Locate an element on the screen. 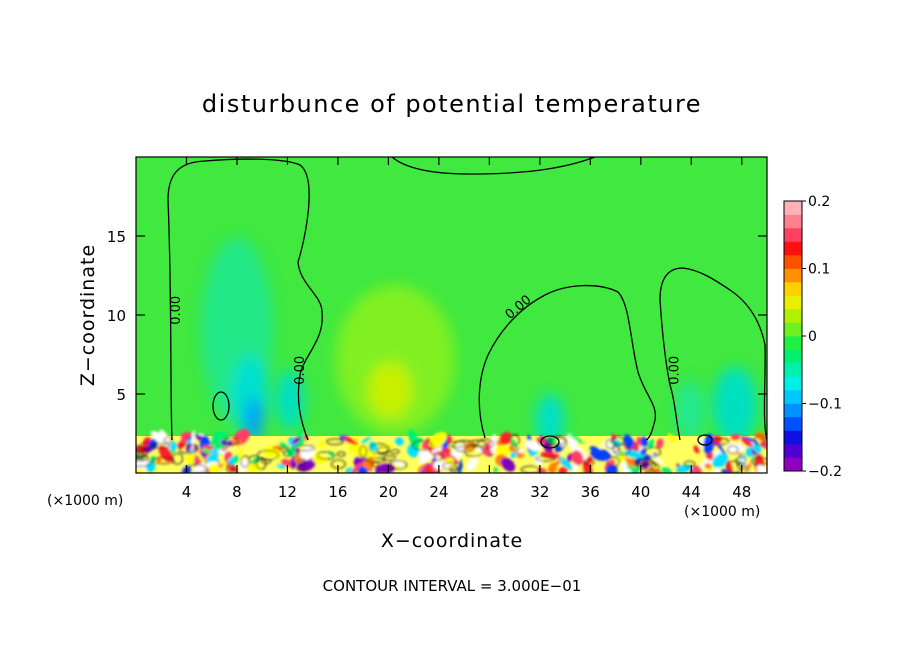 This screenshot has height=654, width=904. x-tick-label: 20 is located at coordinates (388, 492).